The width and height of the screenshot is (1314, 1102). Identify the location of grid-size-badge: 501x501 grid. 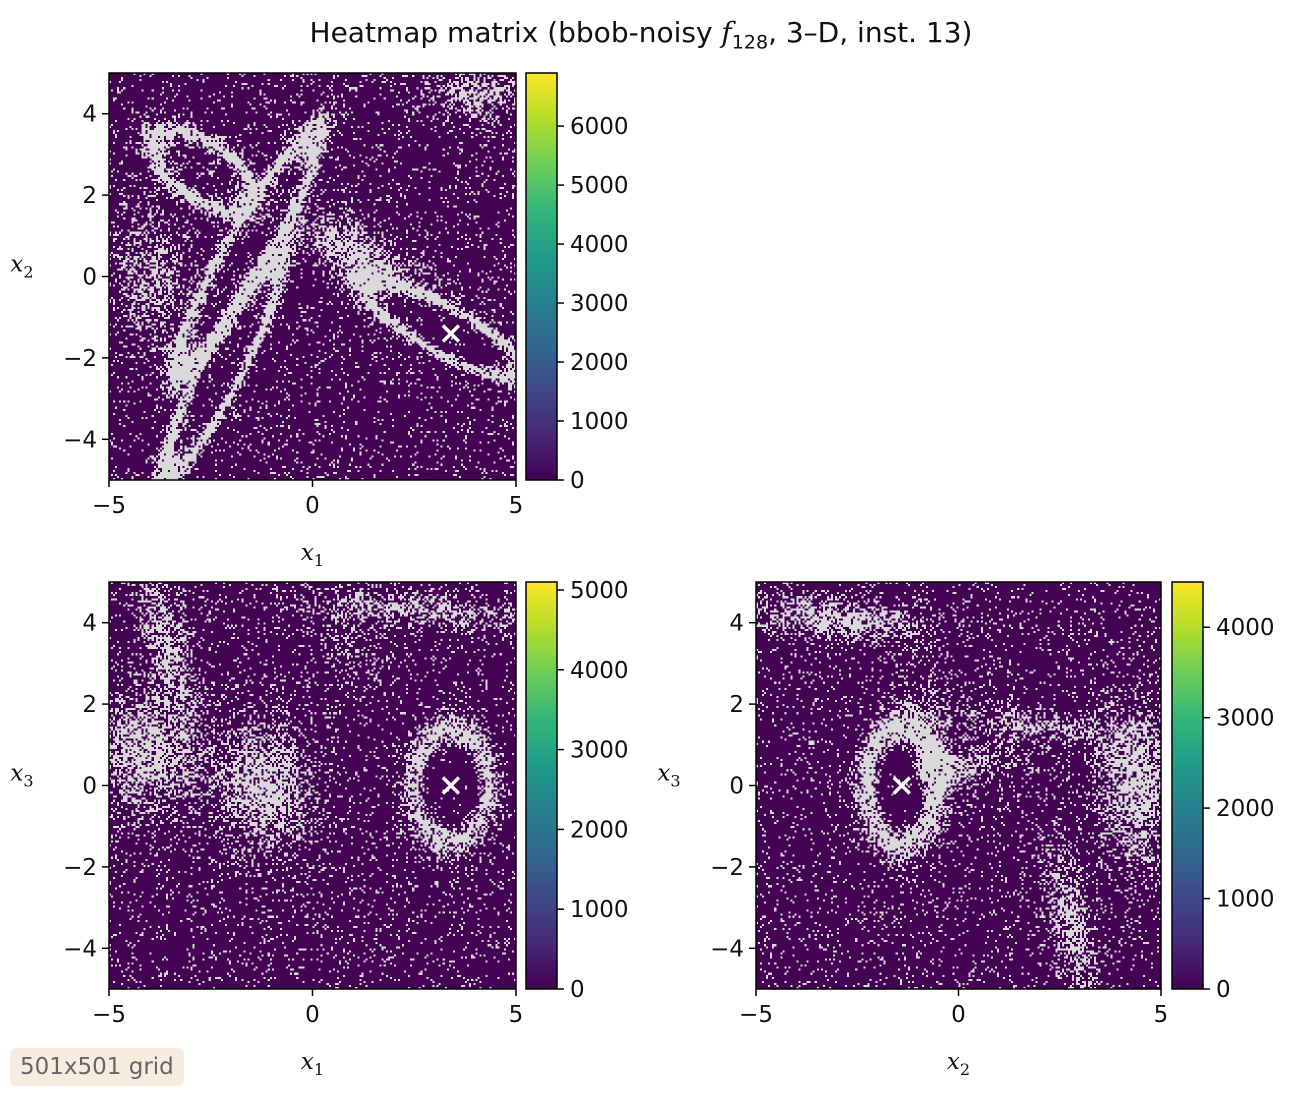
(97, 1067).